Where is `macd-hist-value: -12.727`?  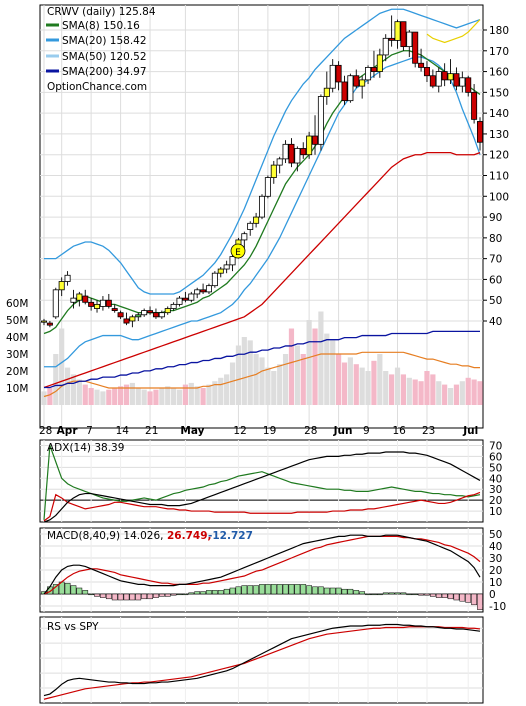
macd-hist-value: -12.727 is located at coordinates (230, 536).